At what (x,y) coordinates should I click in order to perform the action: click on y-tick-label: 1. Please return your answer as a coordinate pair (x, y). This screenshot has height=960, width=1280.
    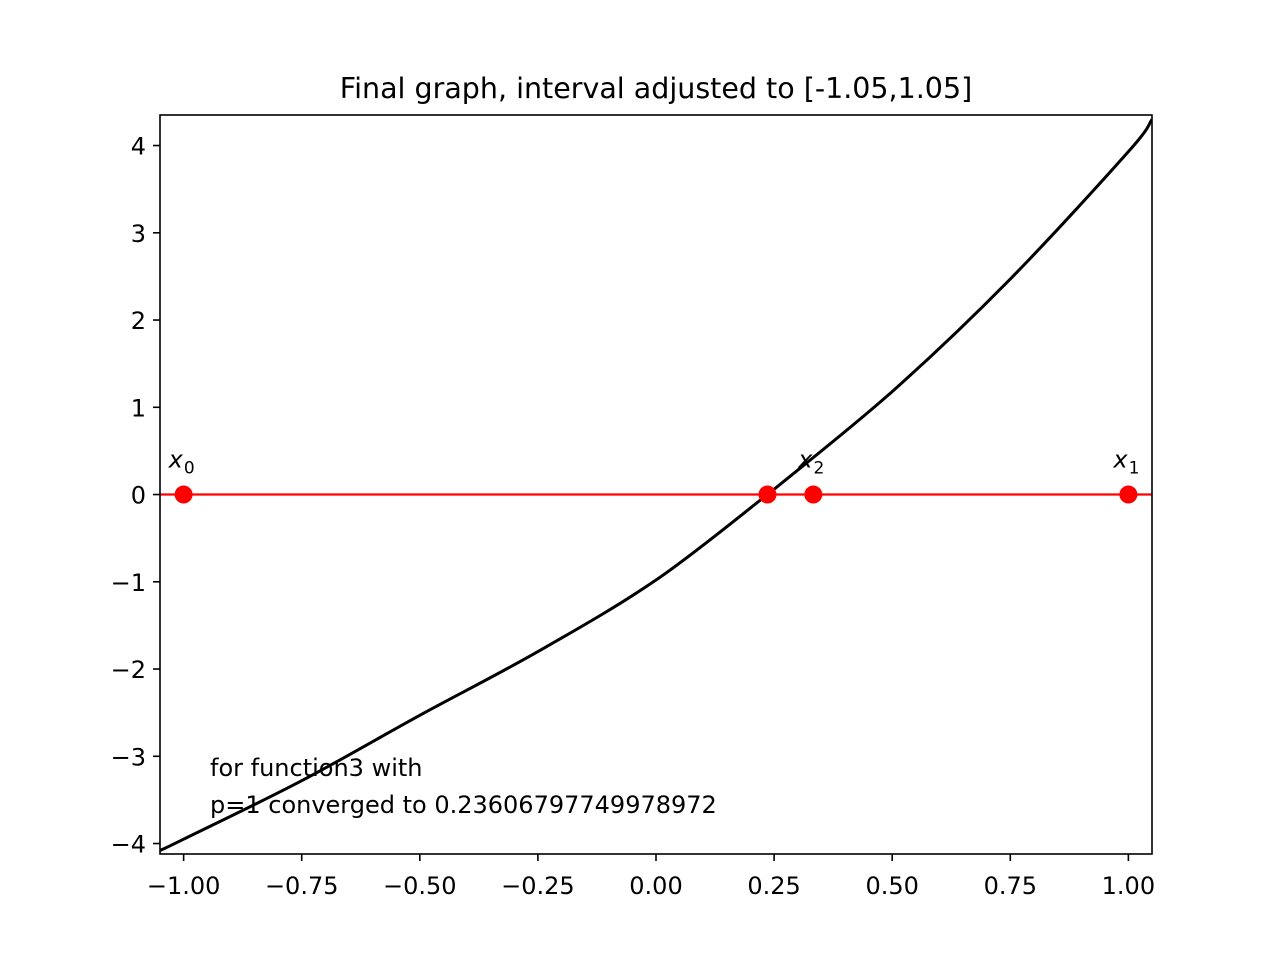
    Looking at the image, I should click on (138, 408).